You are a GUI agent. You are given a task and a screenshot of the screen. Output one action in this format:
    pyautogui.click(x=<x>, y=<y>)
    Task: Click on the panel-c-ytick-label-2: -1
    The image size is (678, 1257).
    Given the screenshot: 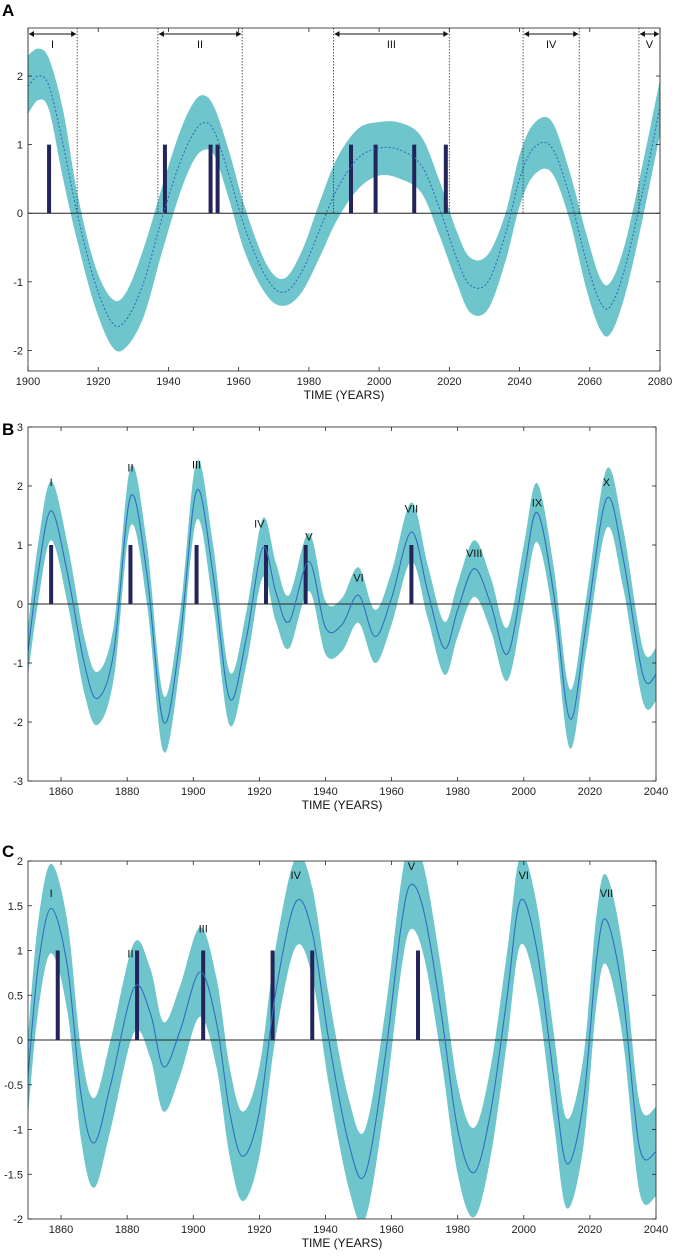 What is the action you would take?
    pyautogui.click(x=18, y=1131)
    